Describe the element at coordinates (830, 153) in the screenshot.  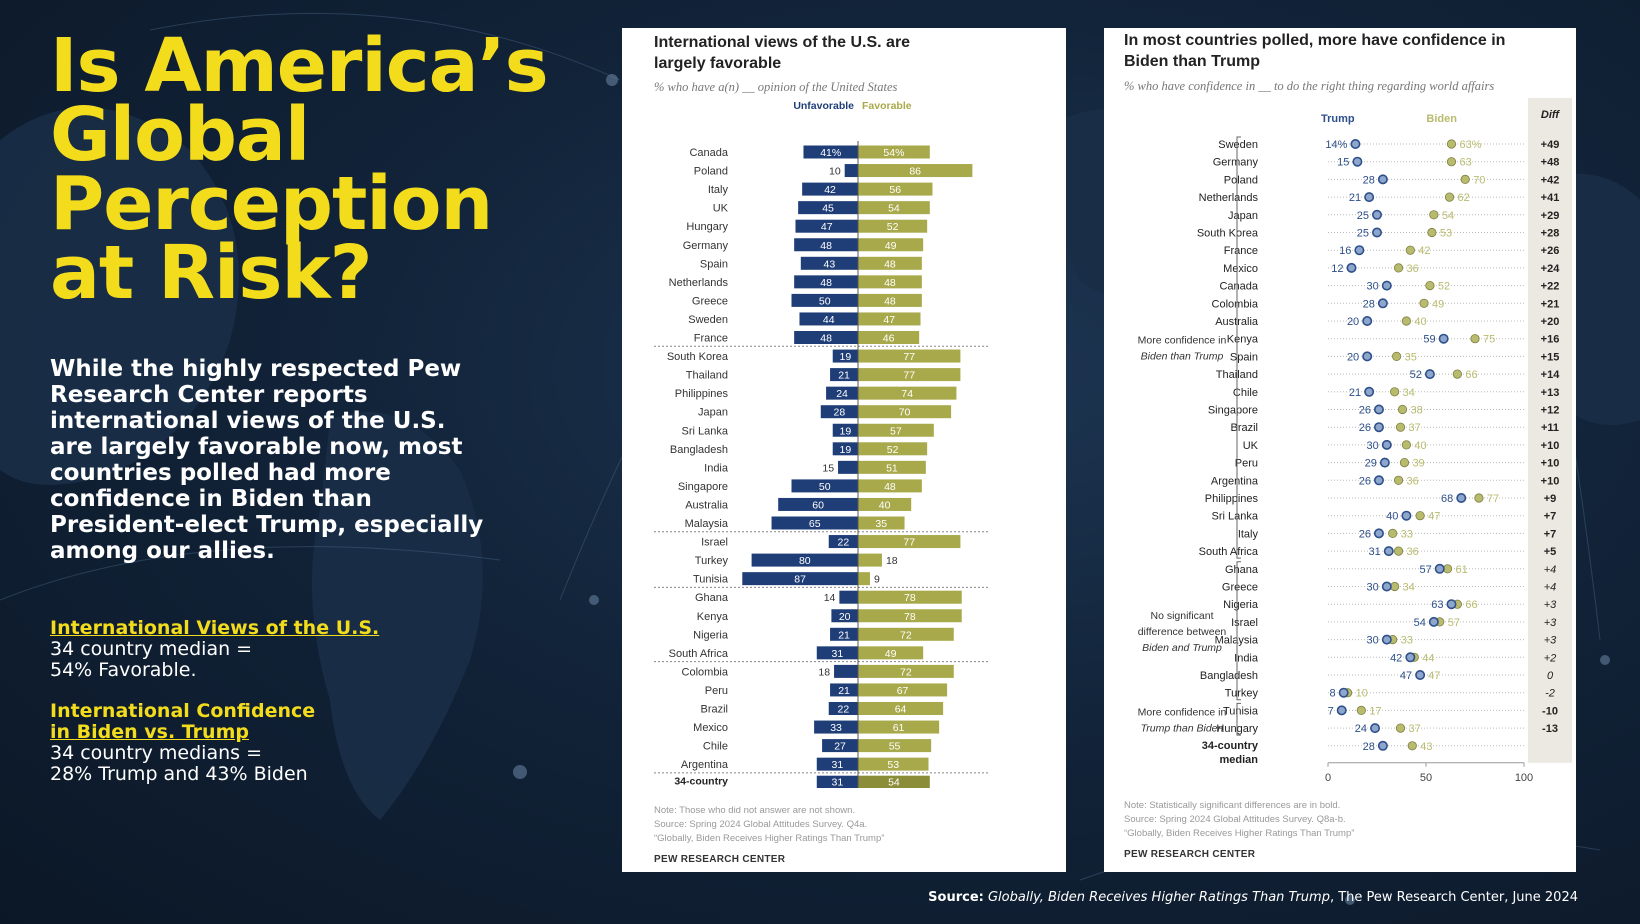
I see `unfavorable-value: 41%` at that location.